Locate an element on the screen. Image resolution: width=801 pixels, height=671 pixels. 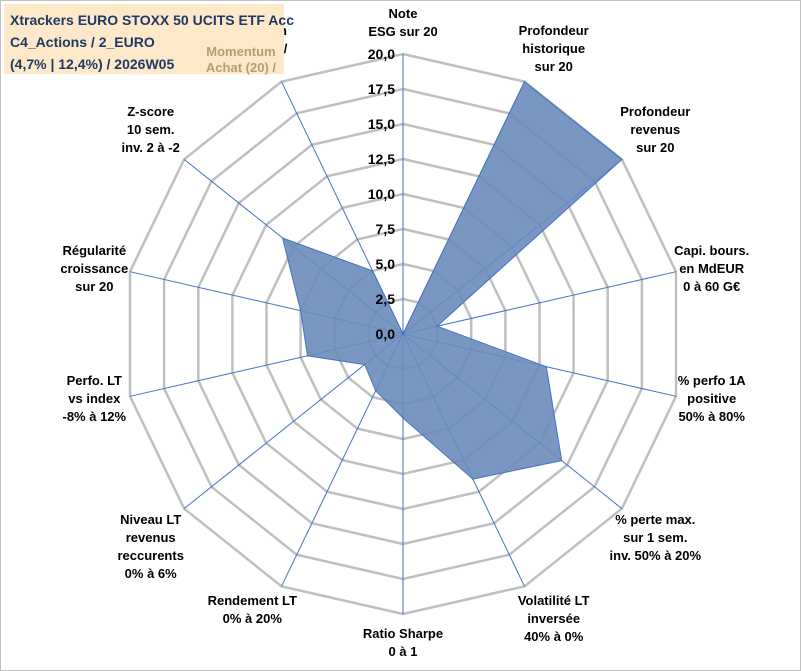
axis-label-4: % perfo 1A positive 50% à 80% is located at coordinates (712, 398).